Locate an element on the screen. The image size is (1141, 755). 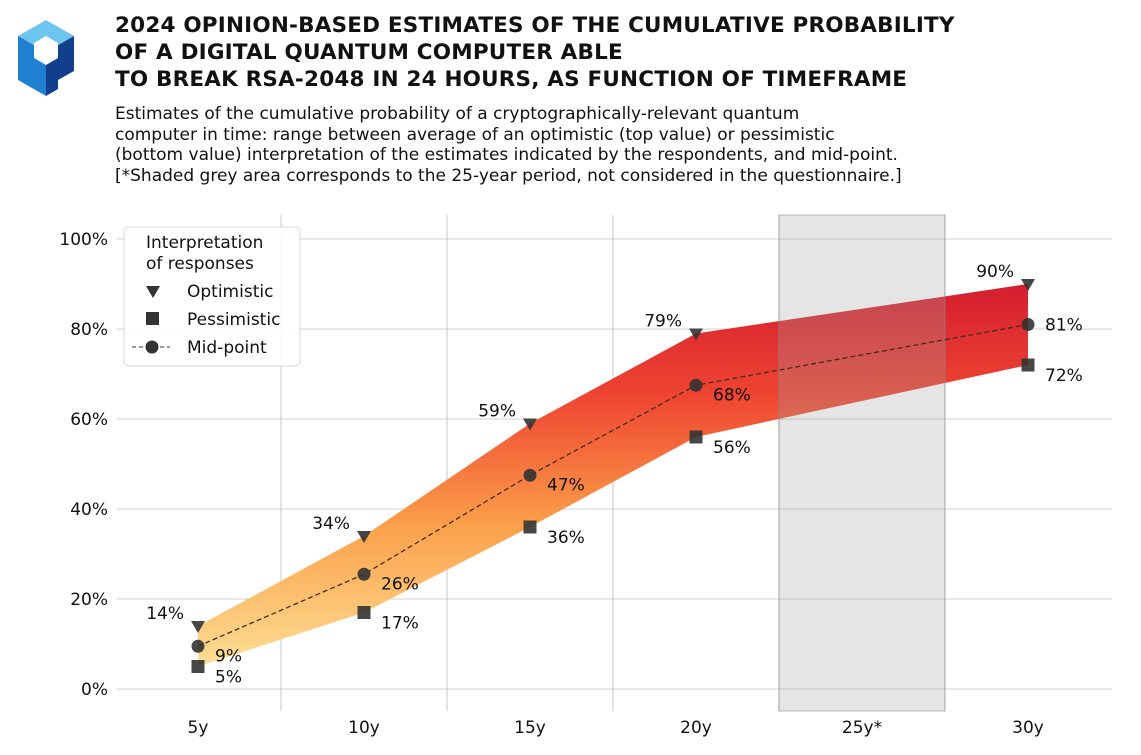
quantum-logo is located at coordinates (46, 58).